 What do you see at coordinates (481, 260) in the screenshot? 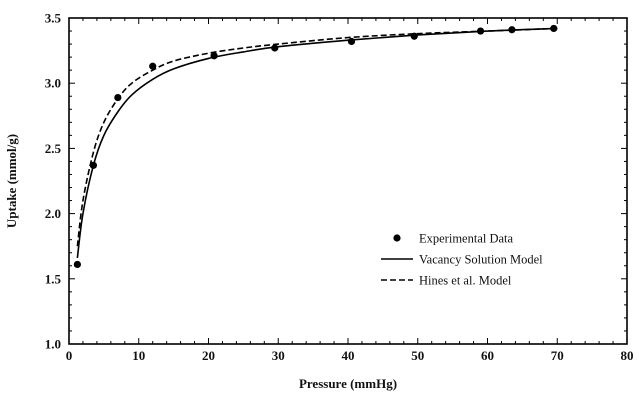
I see `legend-label-vacancy-solution-model: Vacancy Solution Model` at bounding box center [481, 260].